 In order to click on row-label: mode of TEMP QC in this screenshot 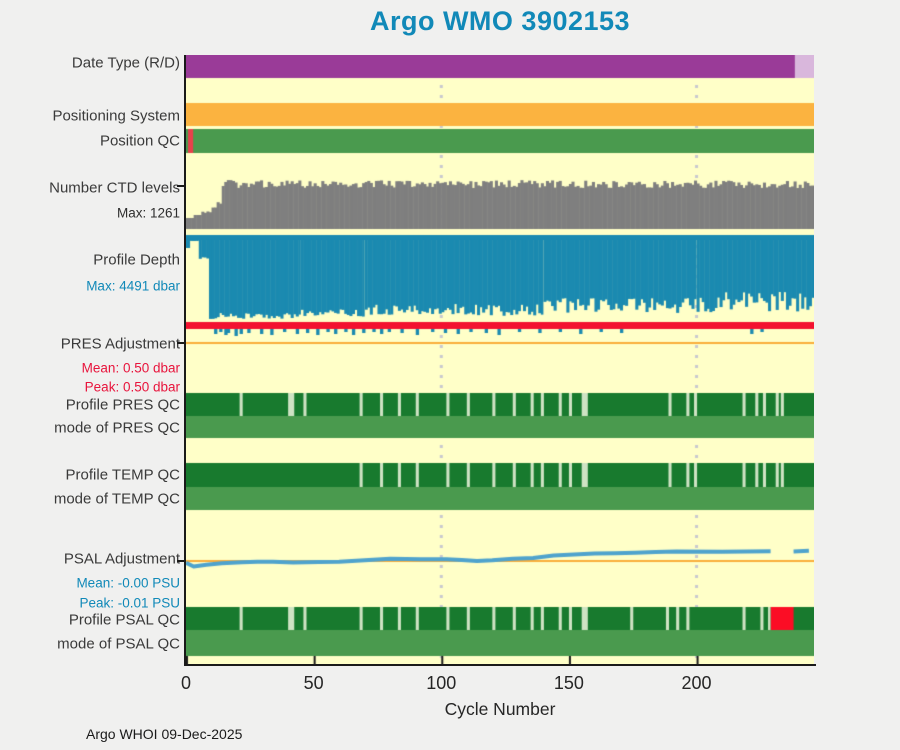, I will do `click(116, 499)`.